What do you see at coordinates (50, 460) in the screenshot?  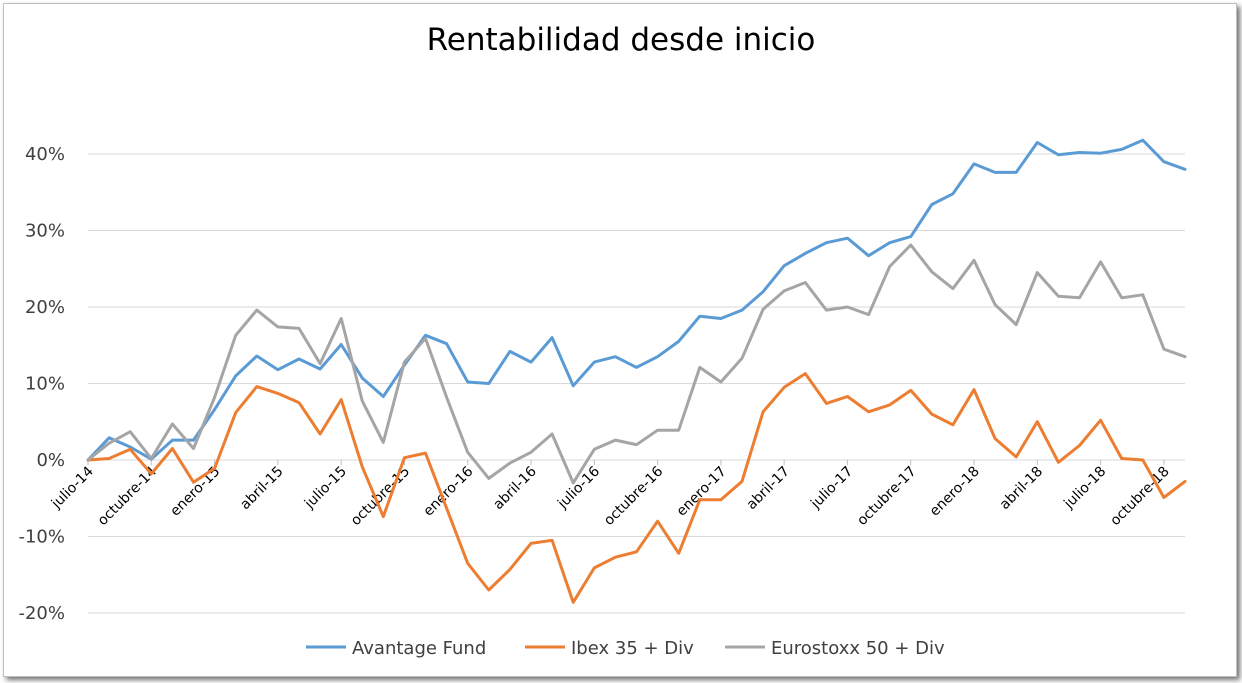 I see `y-tick-label: 0%` at bounding box center [50, 460].